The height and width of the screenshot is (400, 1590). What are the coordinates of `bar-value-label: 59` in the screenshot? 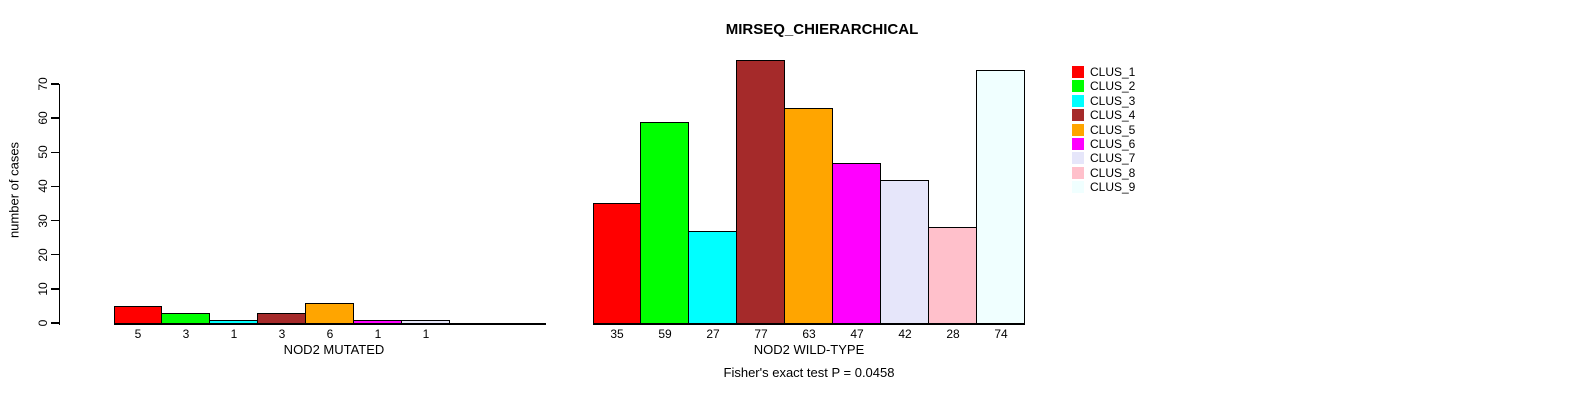 It's located at (665, 334).